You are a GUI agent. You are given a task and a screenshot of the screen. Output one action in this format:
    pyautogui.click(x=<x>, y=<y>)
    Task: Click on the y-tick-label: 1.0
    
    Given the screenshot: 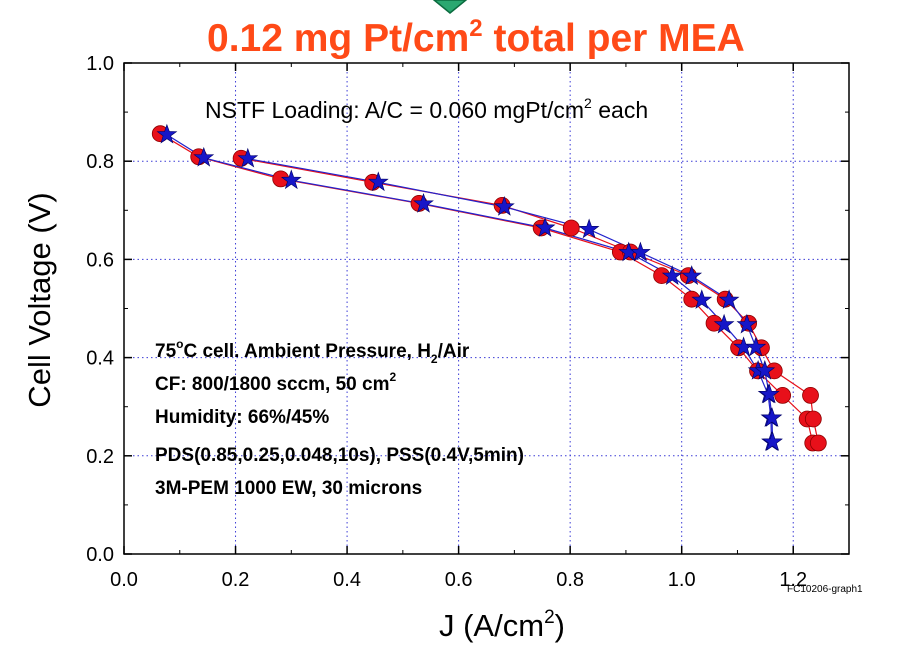 What is the action you would take?
    pyautogui.click(x=100, y=64)
    